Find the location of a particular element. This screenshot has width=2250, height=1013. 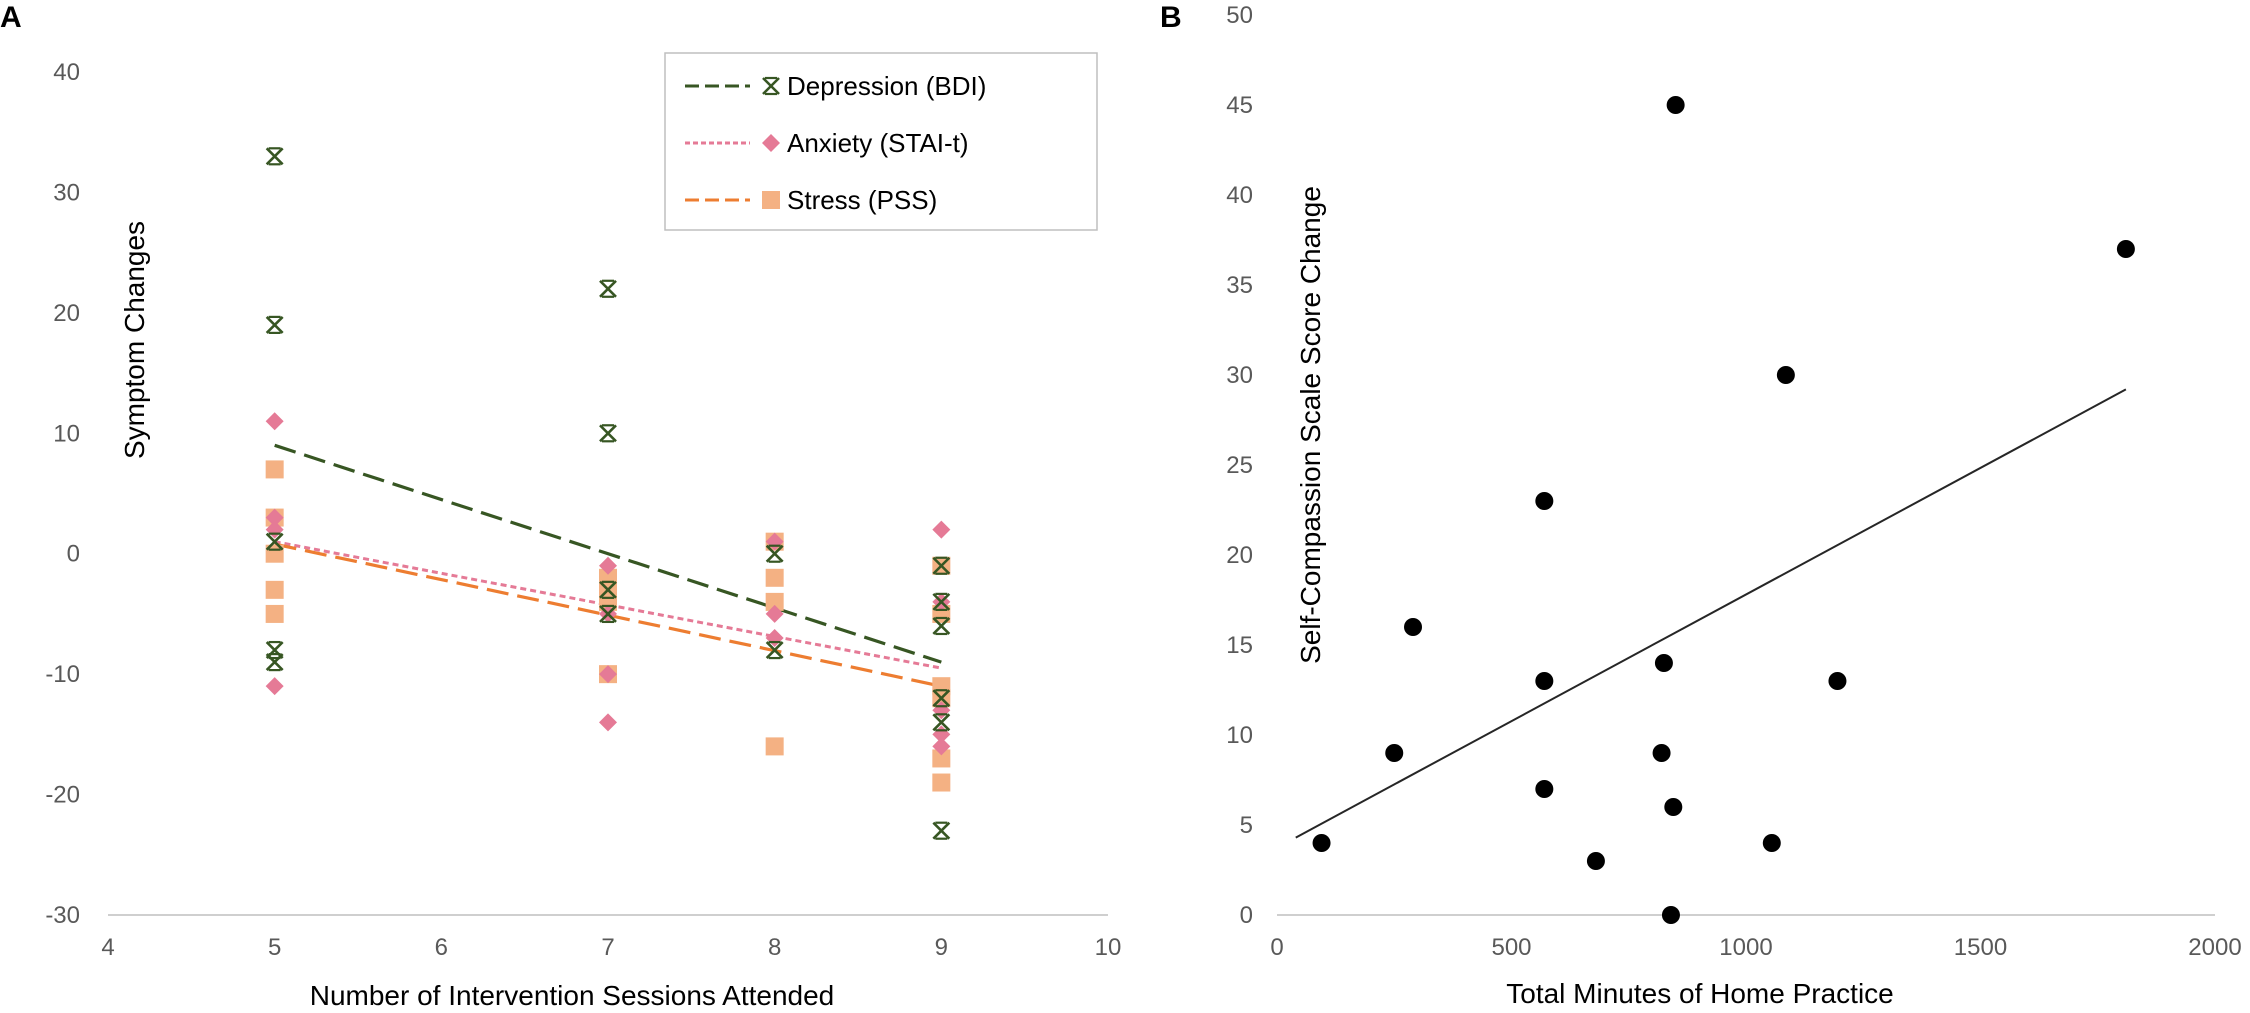

panel-a-trendlines is located at coordinates (608, 565).